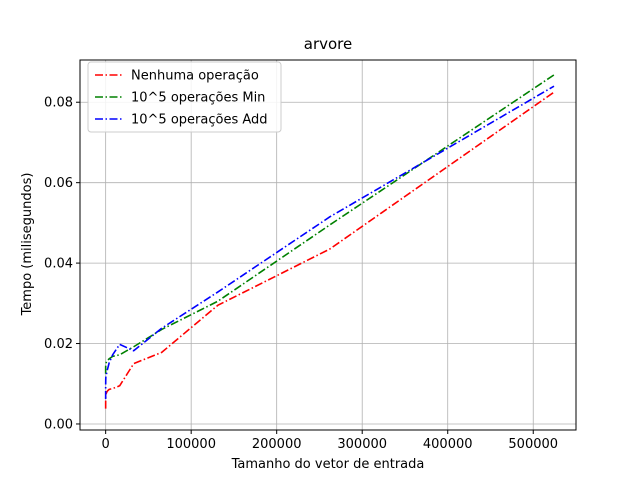 The height and width of the screenshot is (480, 640). I want to click on y-tick-label: 0.04, so click(58, 264).